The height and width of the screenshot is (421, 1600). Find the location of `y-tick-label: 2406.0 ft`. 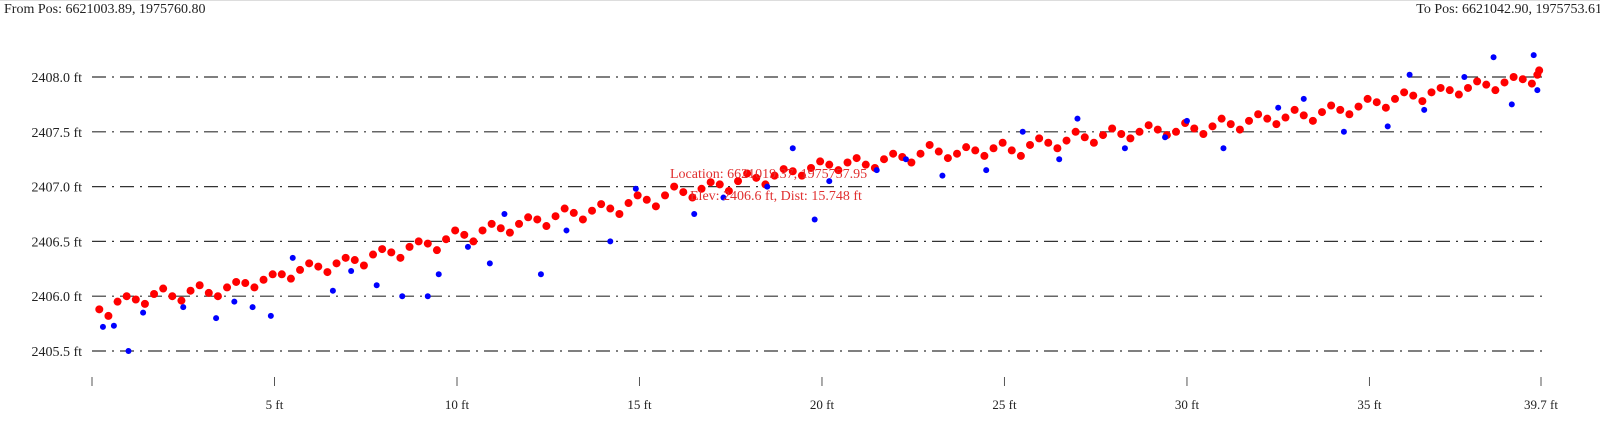

y-tick-label: 2406.0 ft is located at coordinates (56, 297).